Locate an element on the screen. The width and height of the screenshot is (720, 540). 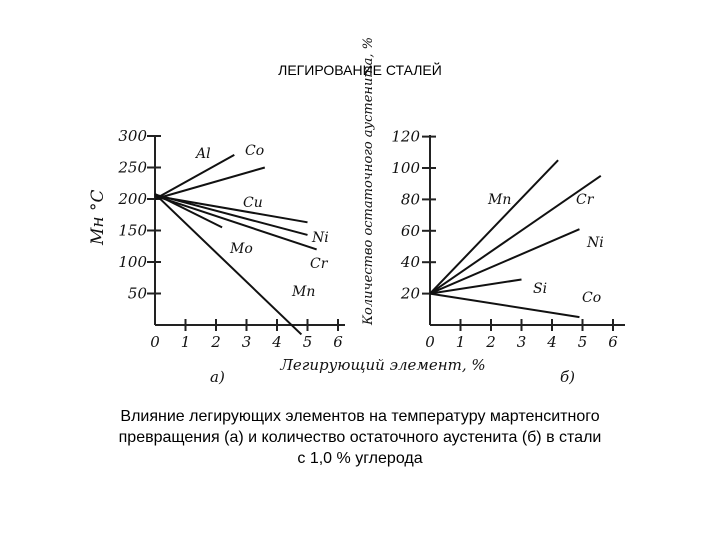
panel-b-series-label-mn: Mn is located at coordinates (499, 200).